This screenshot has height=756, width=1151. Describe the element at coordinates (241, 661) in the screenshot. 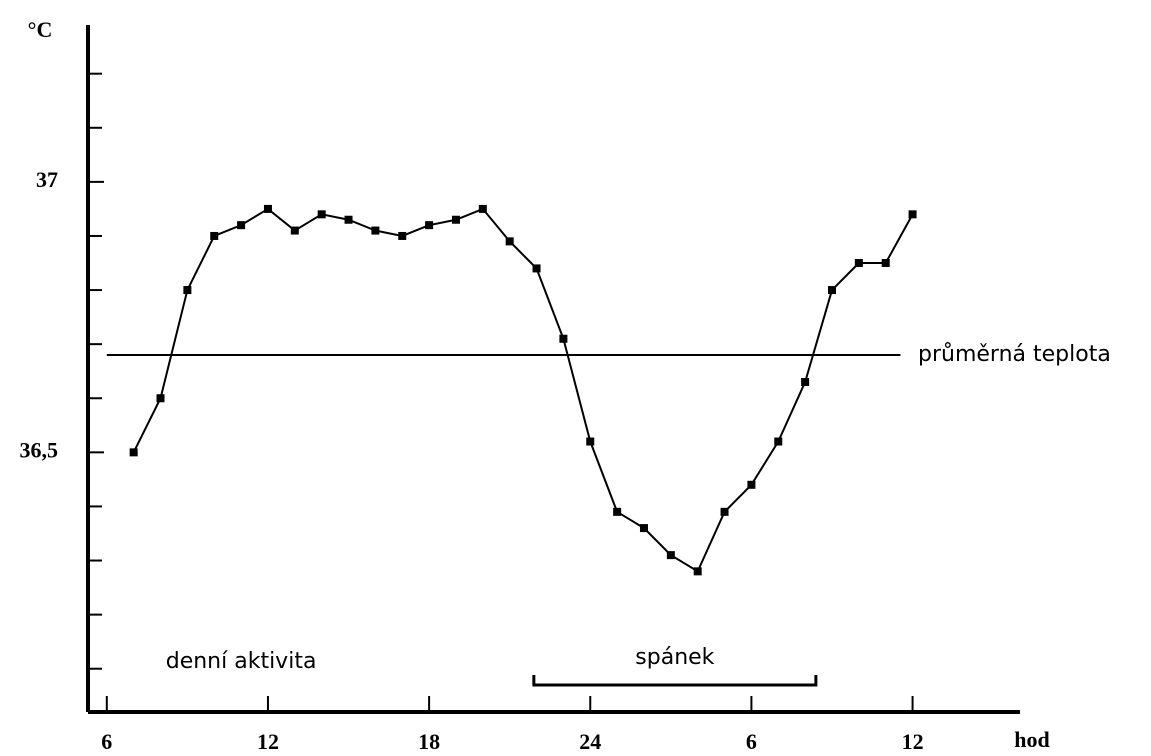

I see `annotation: denní aktivita` at that location.